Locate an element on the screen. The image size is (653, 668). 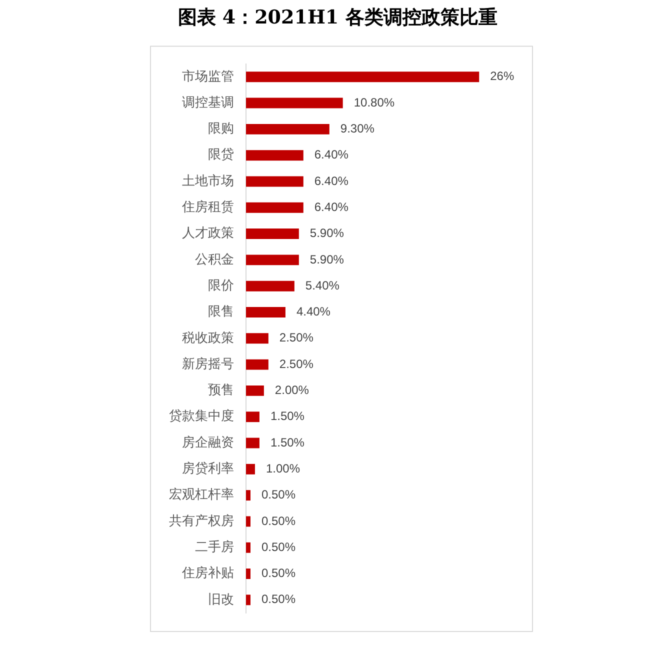
y-tick-label: 公积金 is located at coordinates (214, 260).